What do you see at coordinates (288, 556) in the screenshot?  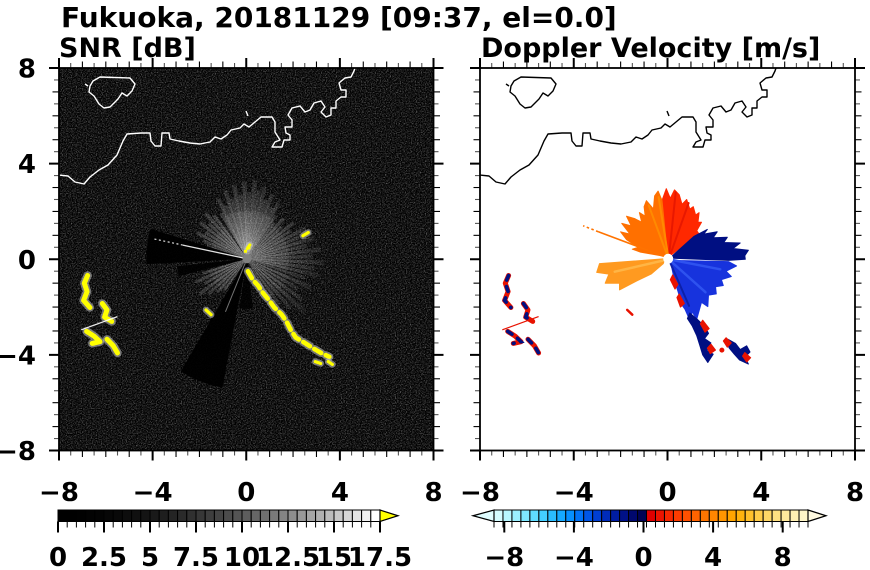 I see `colorbar-tick-label: 12.5` at bounding box center [288, 556].